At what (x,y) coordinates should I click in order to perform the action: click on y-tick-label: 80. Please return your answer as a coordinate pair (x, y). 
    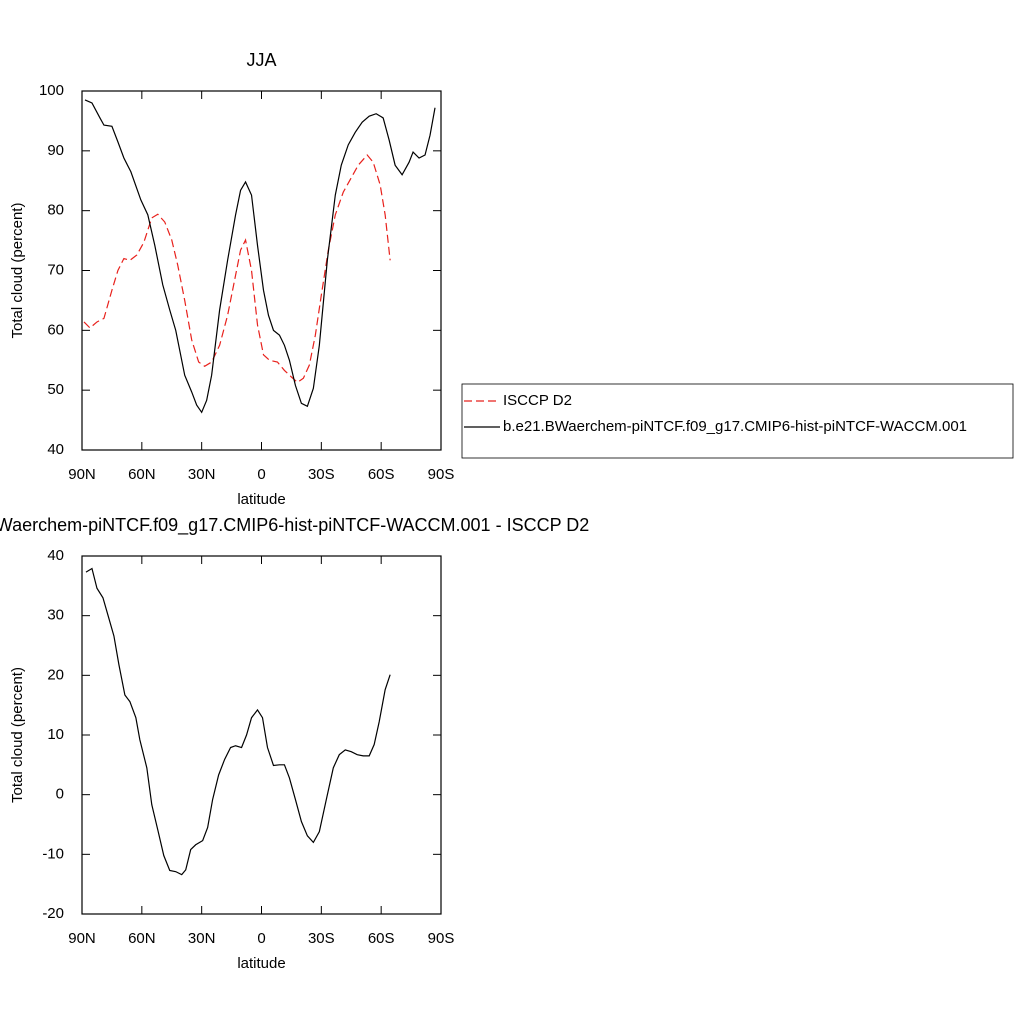
    Looking at the image, I should click on (55, 210).